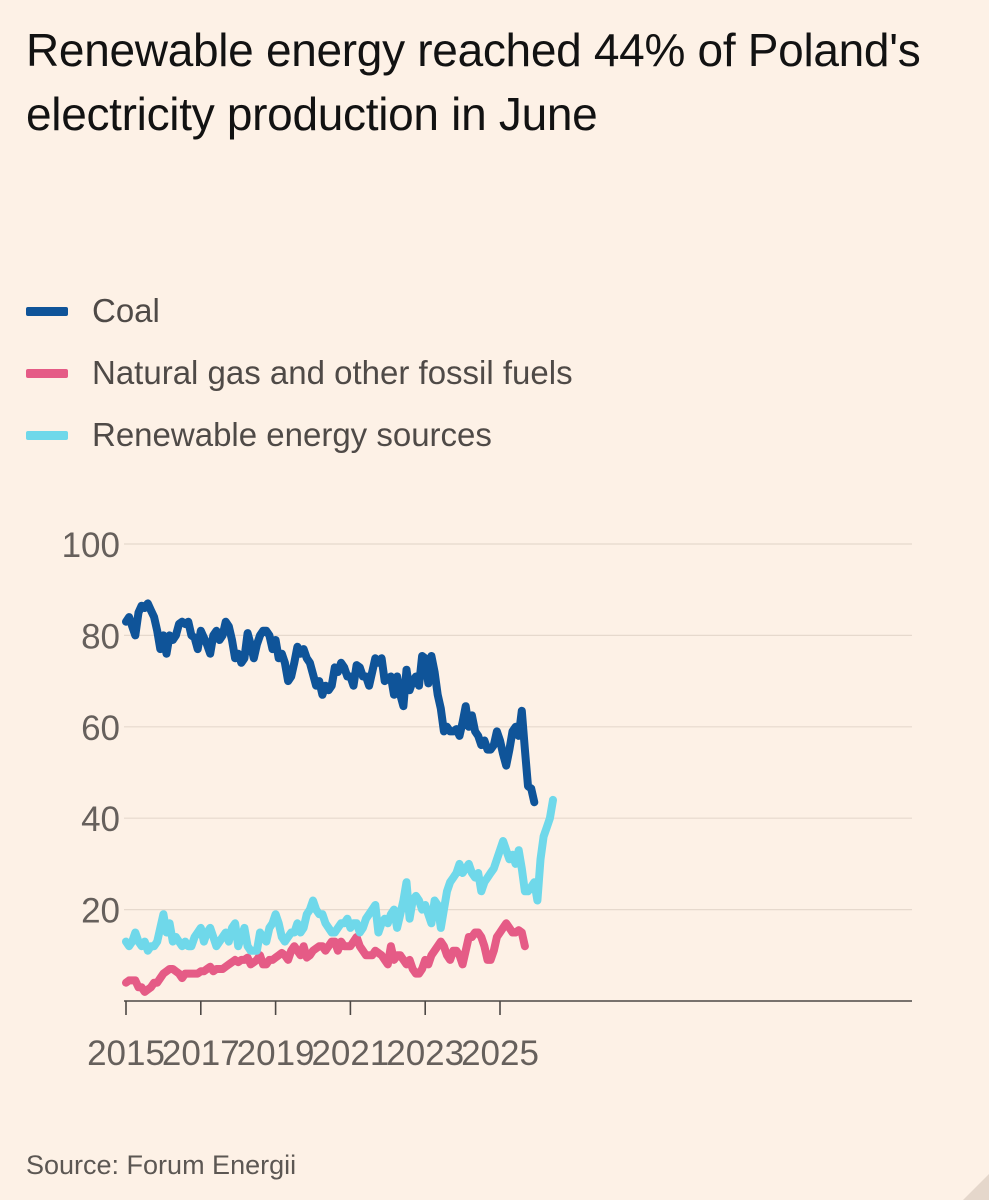 The width and height of the screenshot is (989, 1200). Describe the element at coordinates (276, 1053) in the screenshot. I see `x-tick-label-2019: 2019` at that location.